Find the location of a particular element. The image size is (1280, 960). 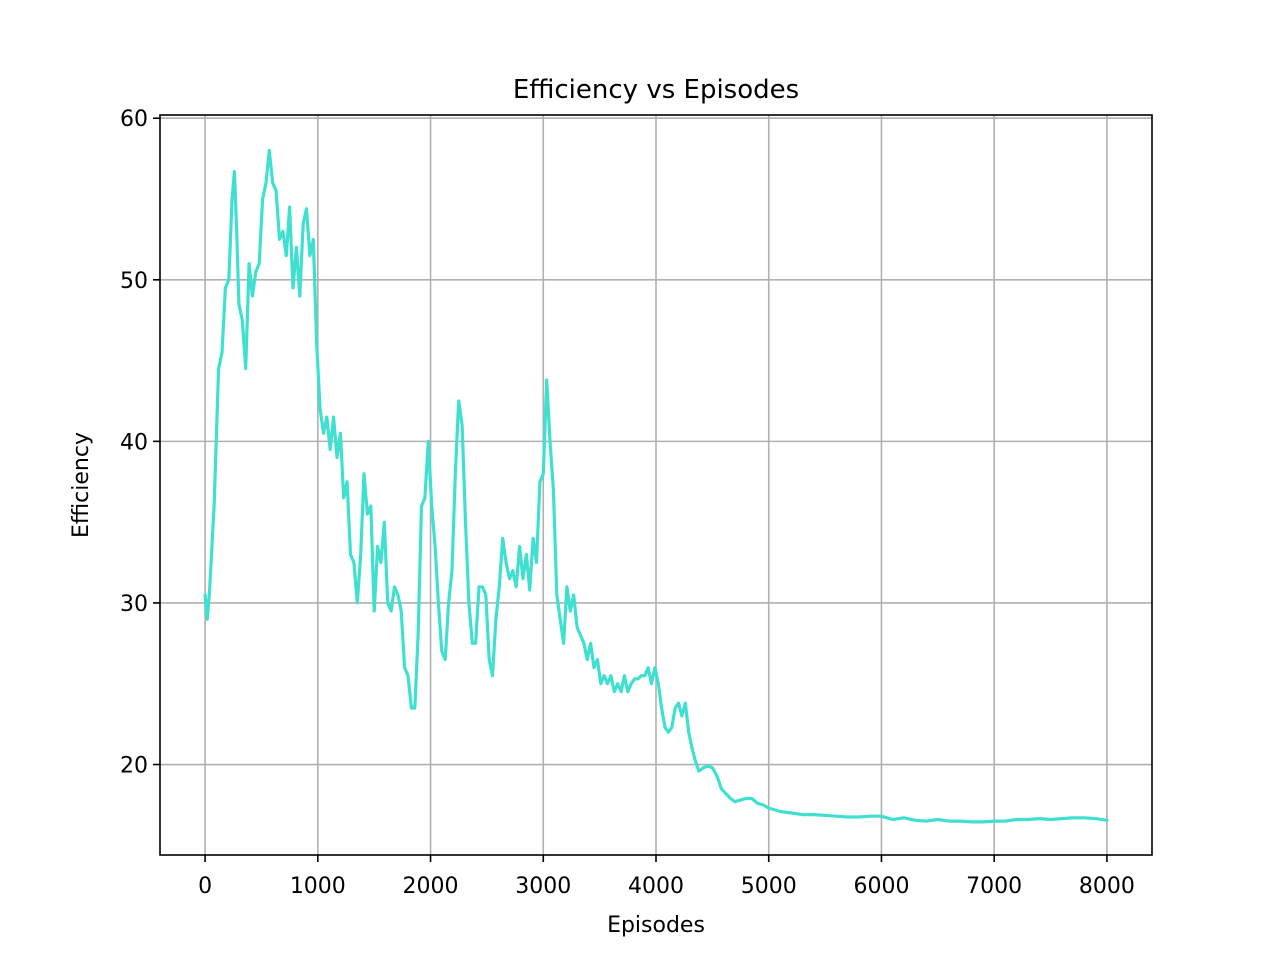

x-tick-label: 6000 is located at coordinates (881, 886).